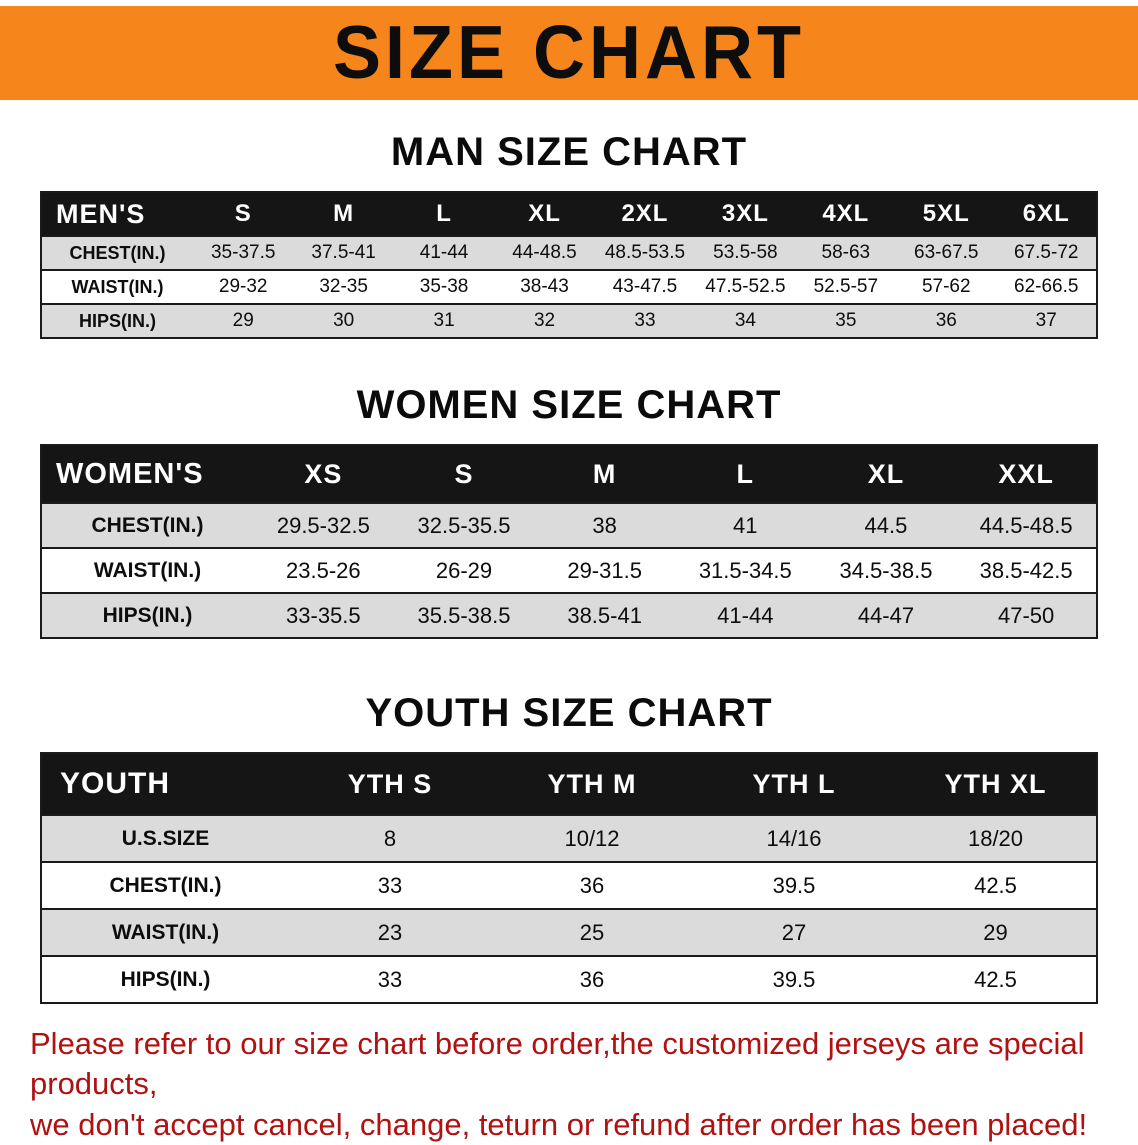  What do you see at coordinates (323, 615) in the screenshot?
I see `size-cell: 33-35.5` at bounding box center [323, 615].